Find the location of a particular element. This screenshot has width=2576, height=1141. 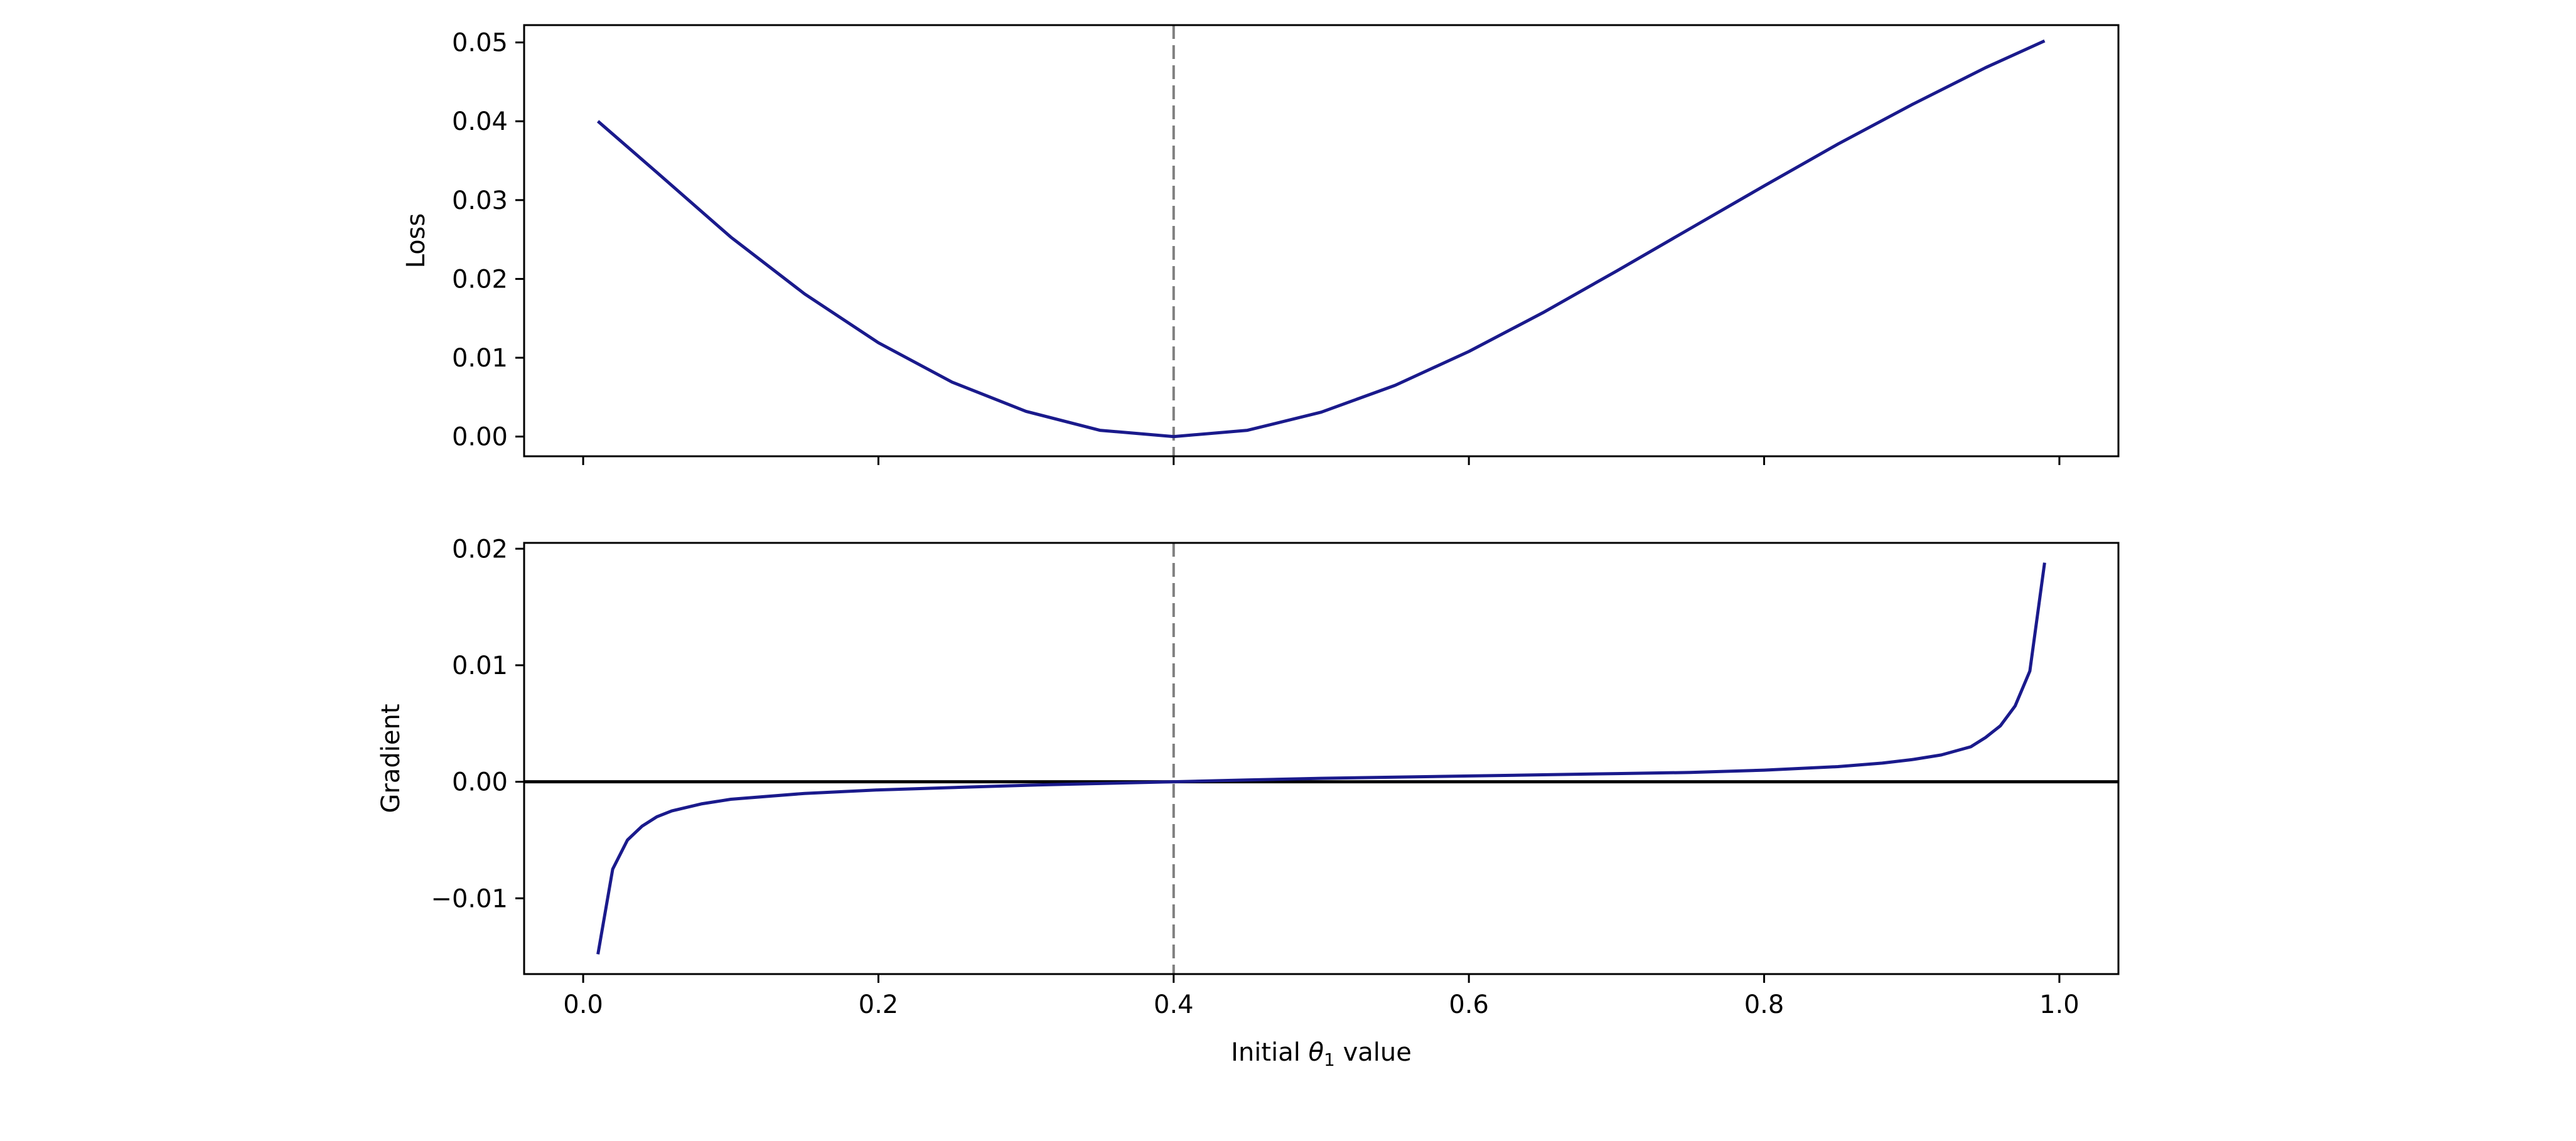

gradient-x-tick-label: 0.6 is located at coordinates (1469, 1004).